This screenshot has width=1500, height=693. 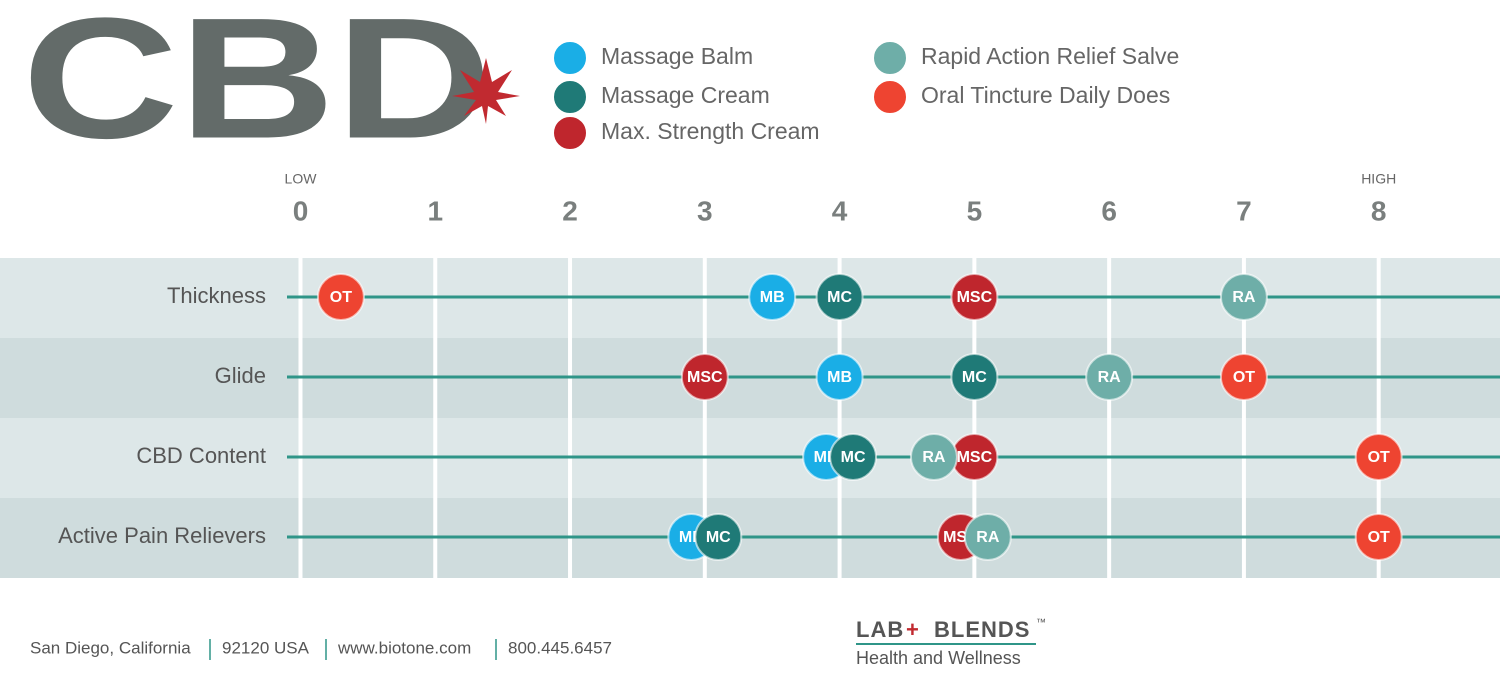 I want to click on legend-label: Massage Balm, so click(x=677, y=56).